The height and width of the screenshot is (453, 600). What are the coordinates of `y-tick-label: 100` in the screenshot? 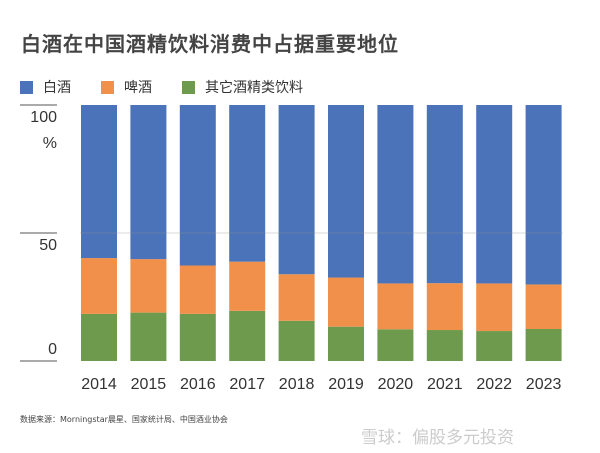 It's located at (43, 117).